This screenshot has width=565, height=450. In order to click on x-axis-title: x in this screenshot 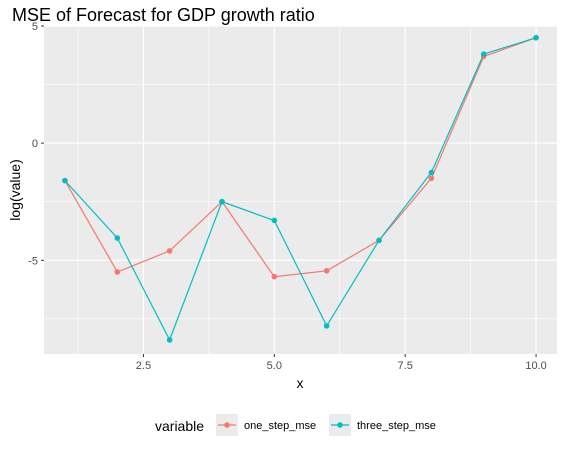, I will do `click(300, 383)`.